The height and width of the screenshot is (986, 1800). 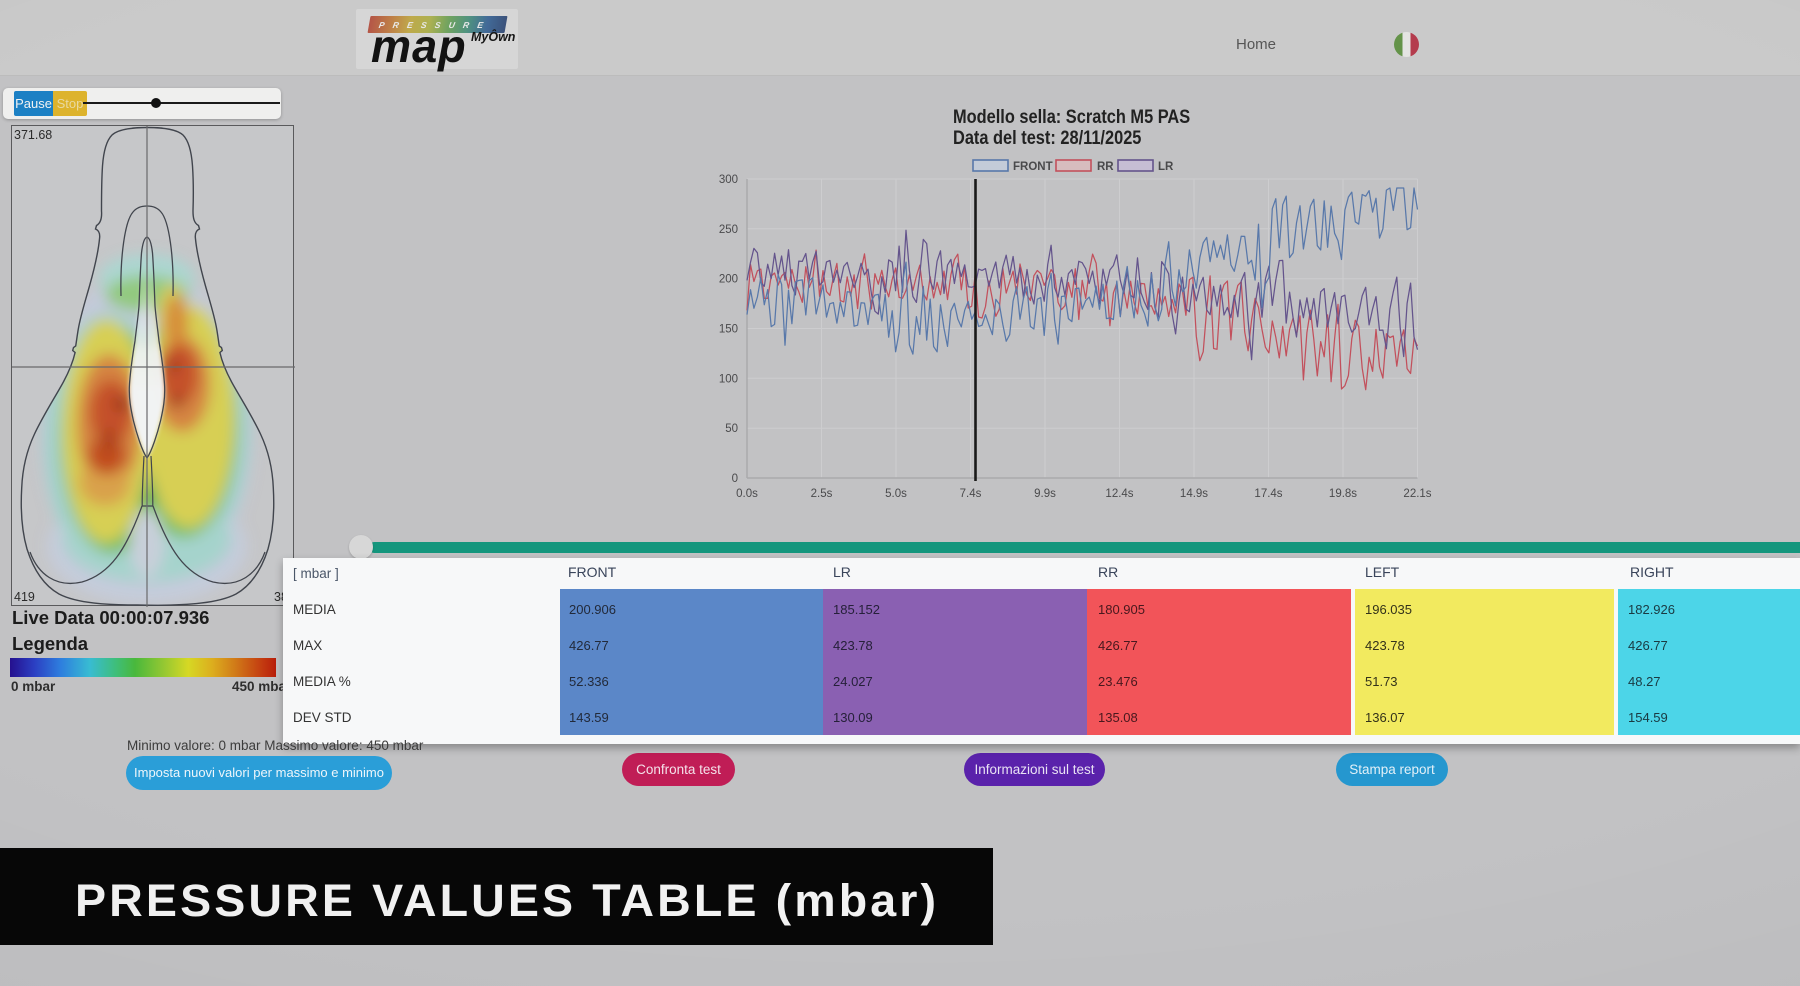 I want to click on svg-text: 0.0s, so click(x=747, y=494).